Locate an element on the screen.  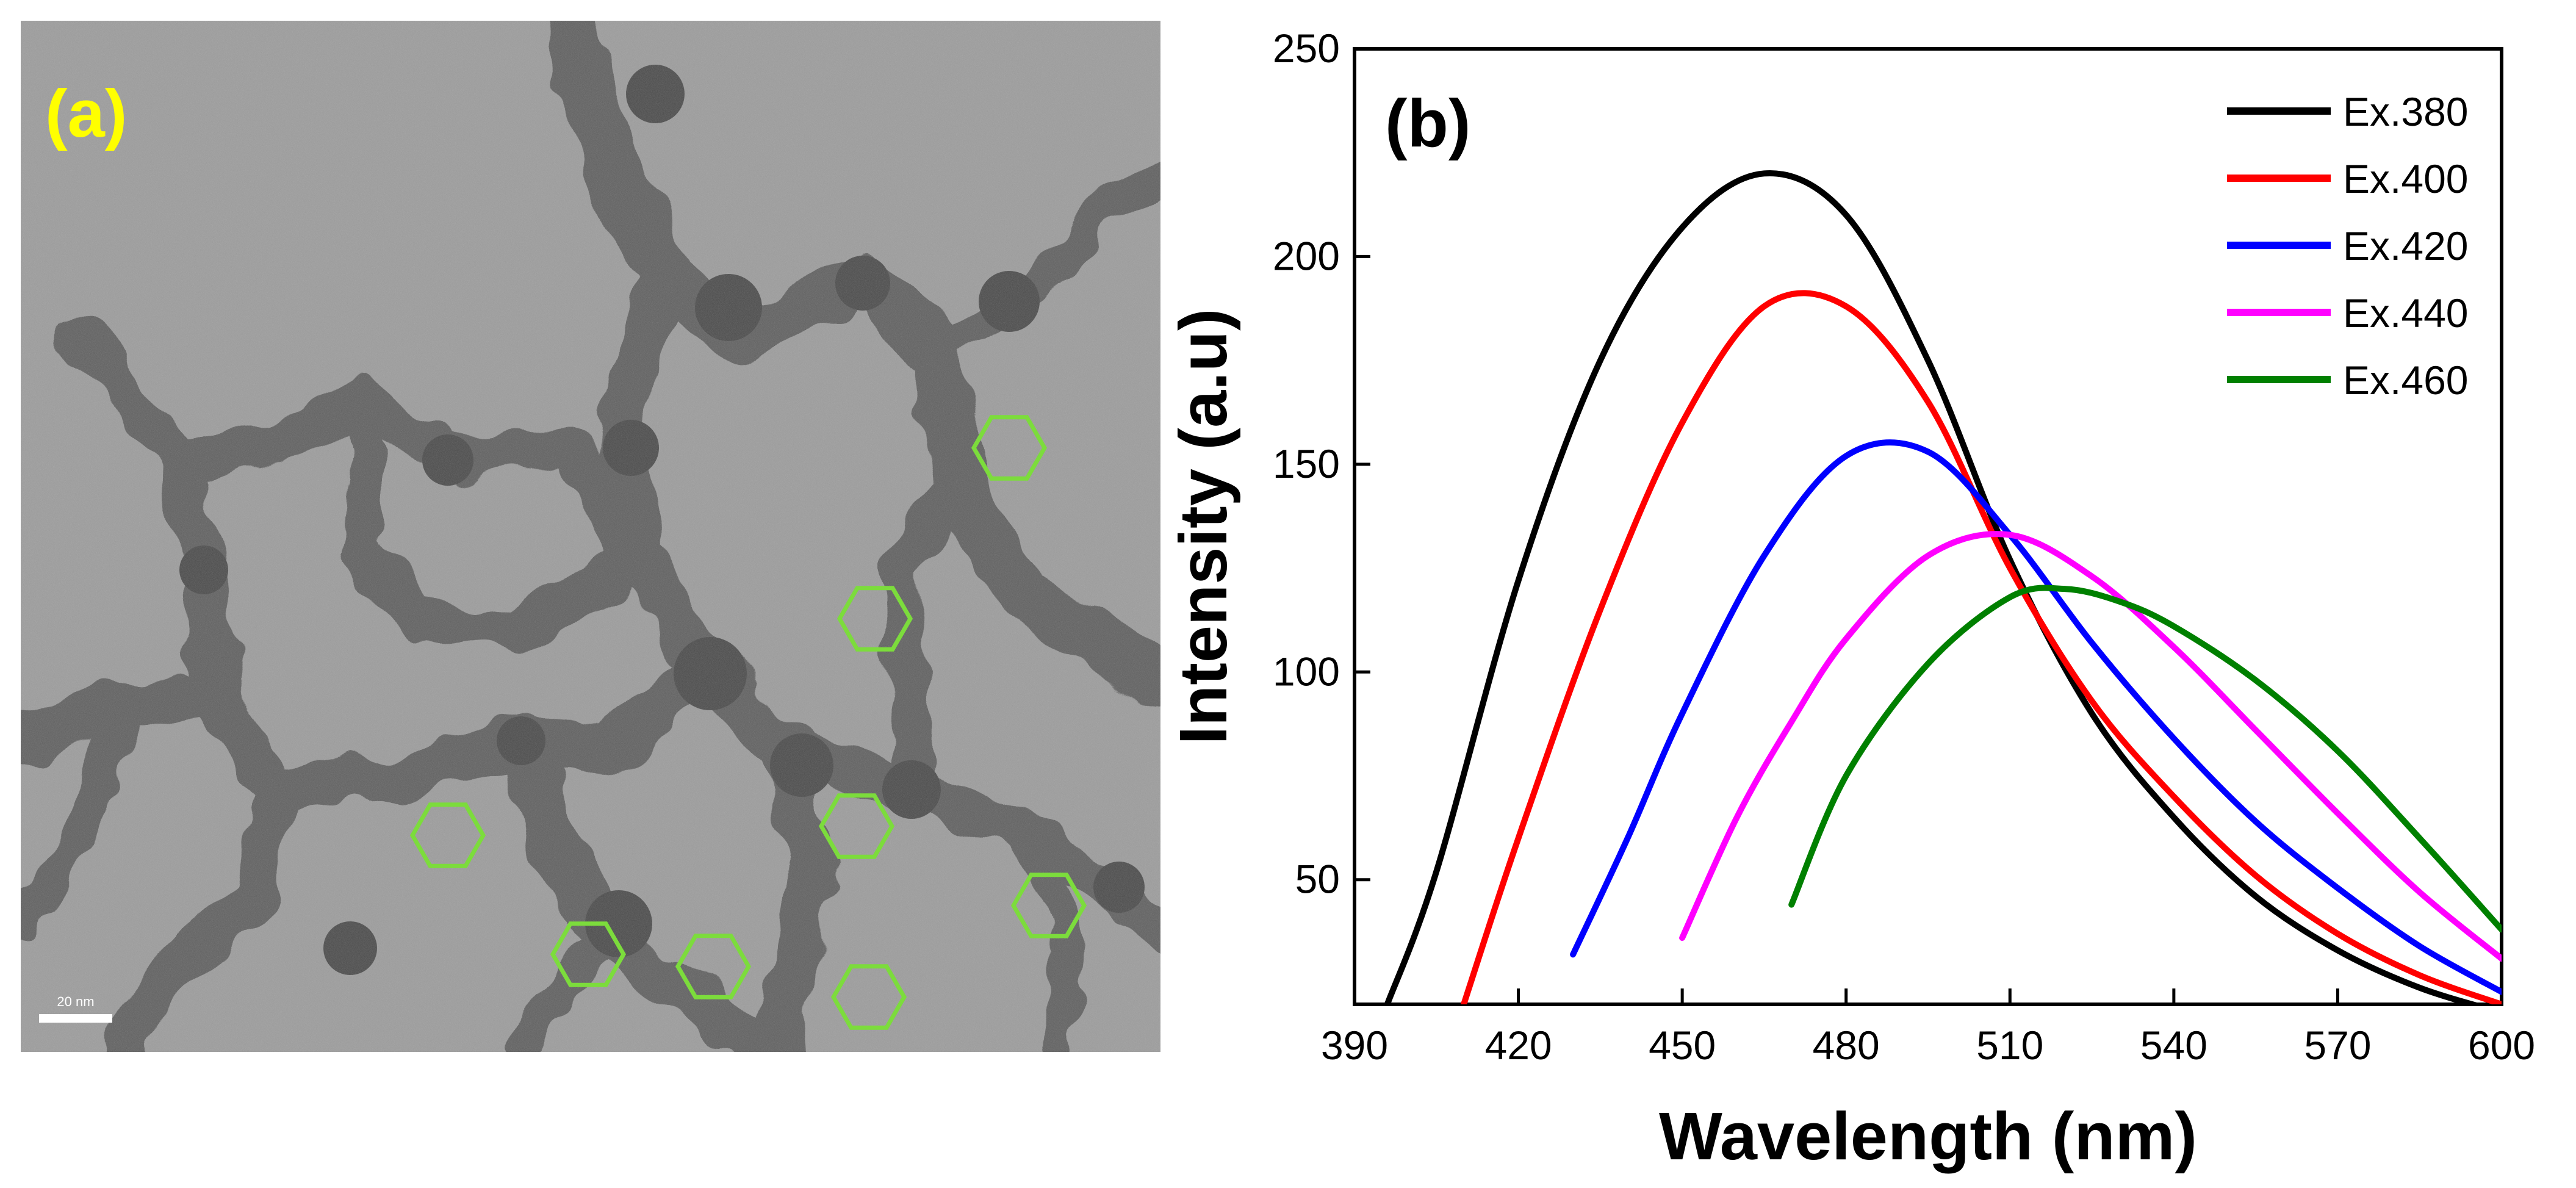
x-tick-label: 540 is located at coordinates (2173, 1045).